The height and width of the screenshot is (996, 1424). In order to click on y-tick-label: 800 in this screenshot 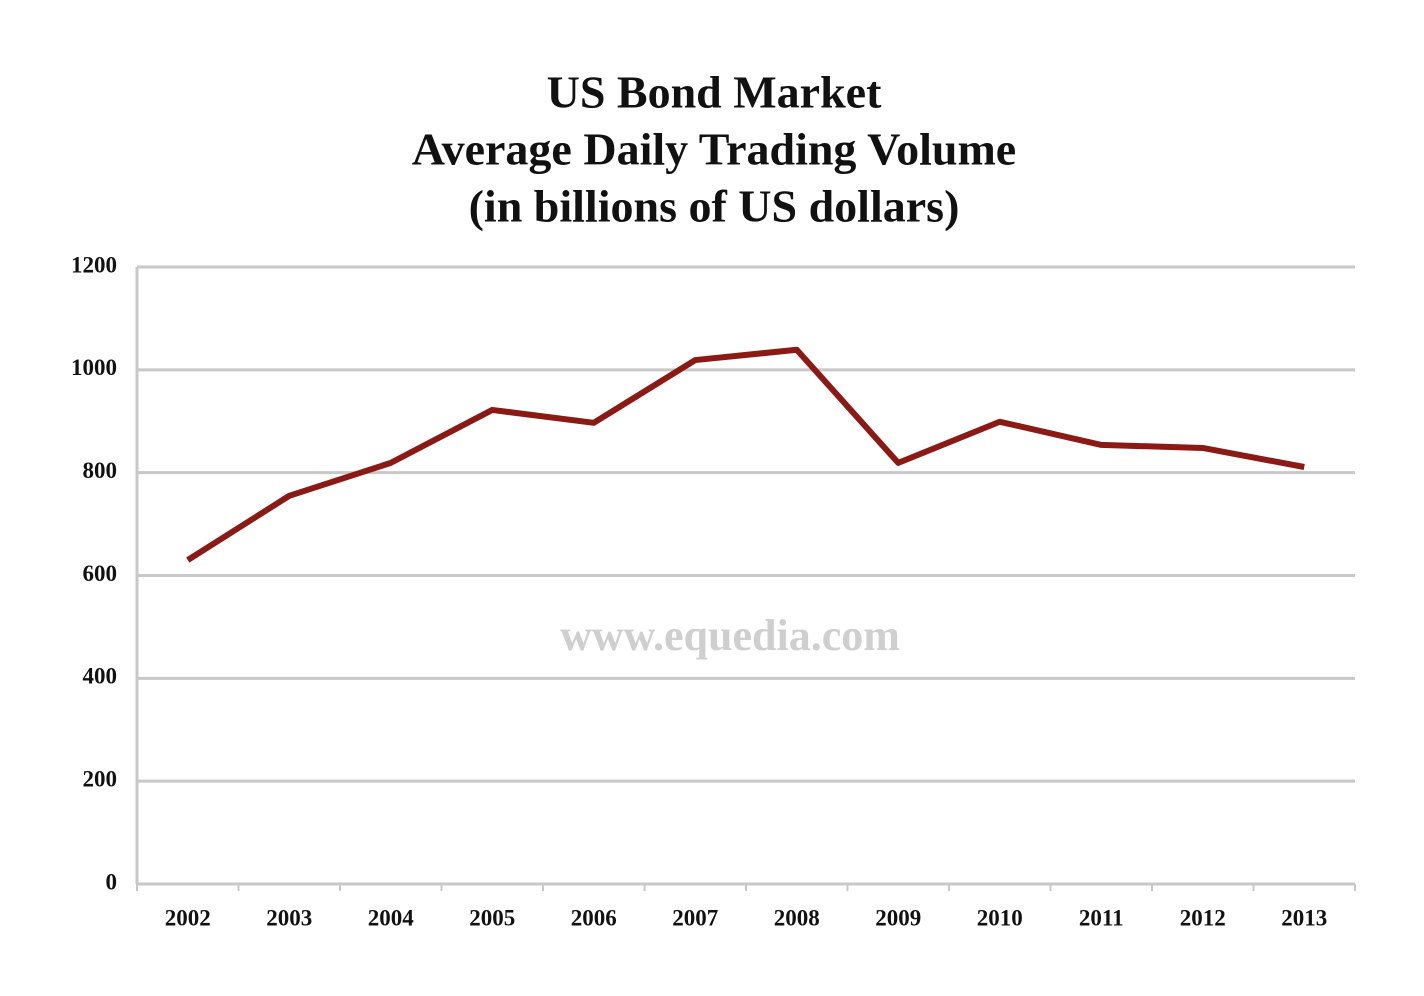, I will do `click(100, 470)`.